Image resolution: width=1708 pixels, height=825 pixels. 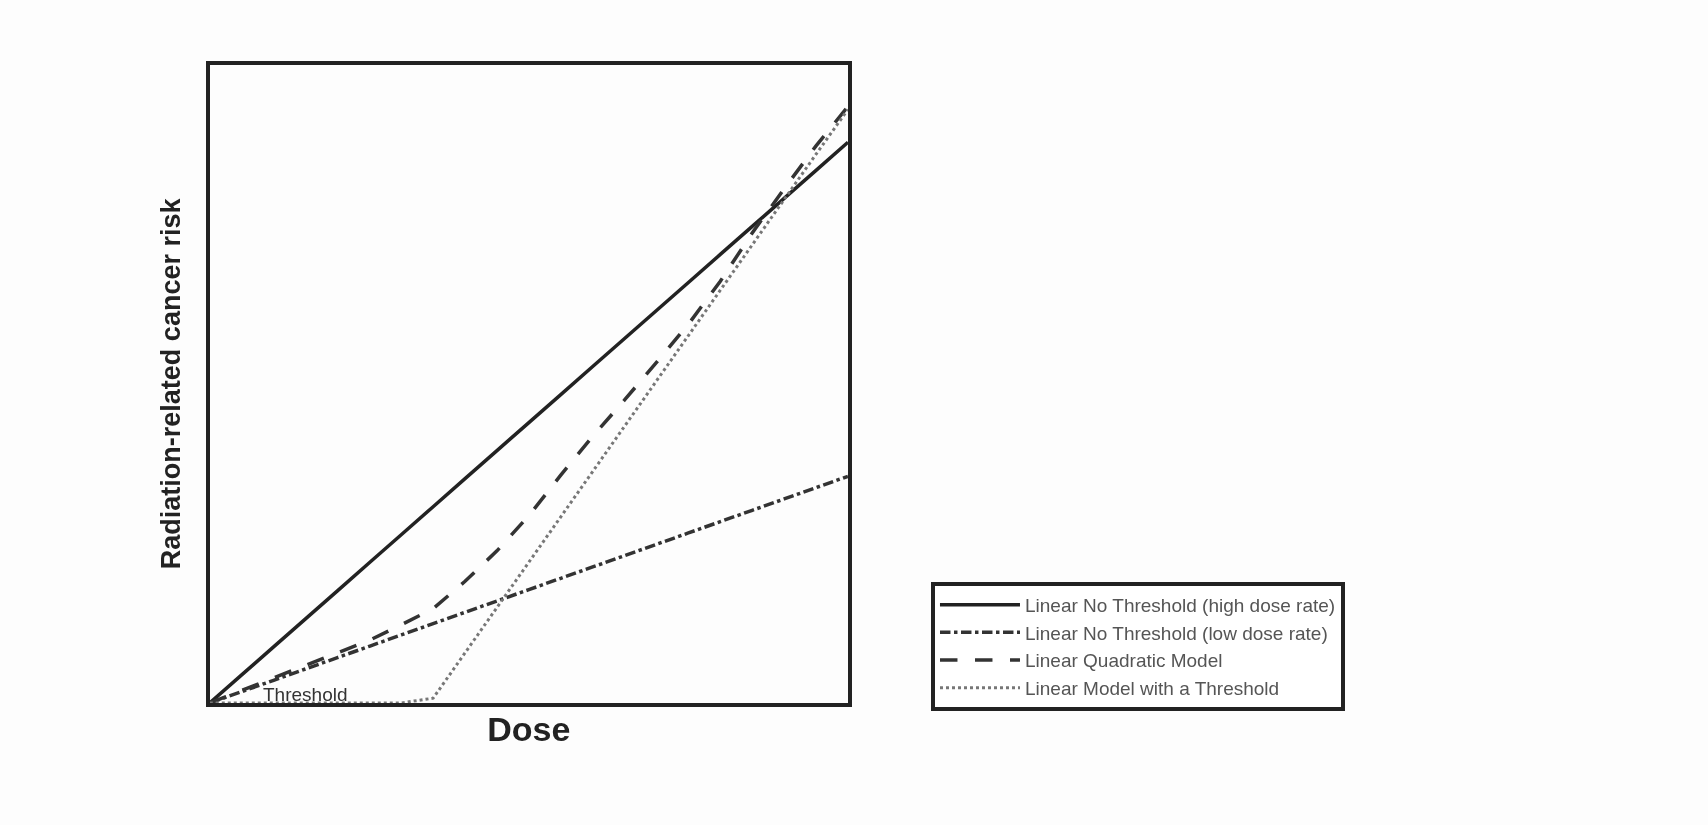 What do you see at coordinates (171, 383) in the screenshot?
I see `y-axis-title: Radiation-related cancer risk` at bounding box center [171, 383].